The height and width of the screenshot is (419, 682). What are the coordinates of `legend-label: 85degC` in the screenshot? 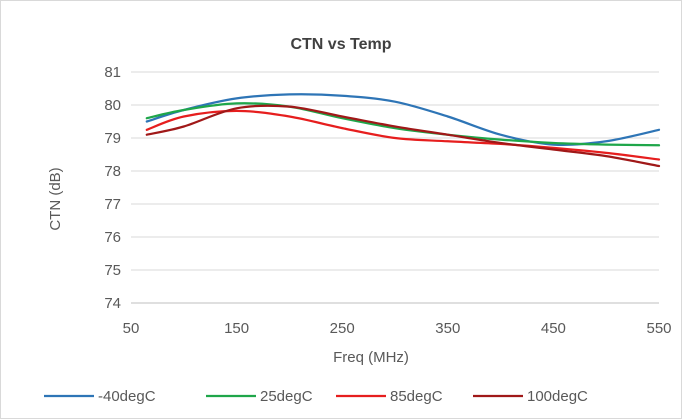 It's located at (416, 396).